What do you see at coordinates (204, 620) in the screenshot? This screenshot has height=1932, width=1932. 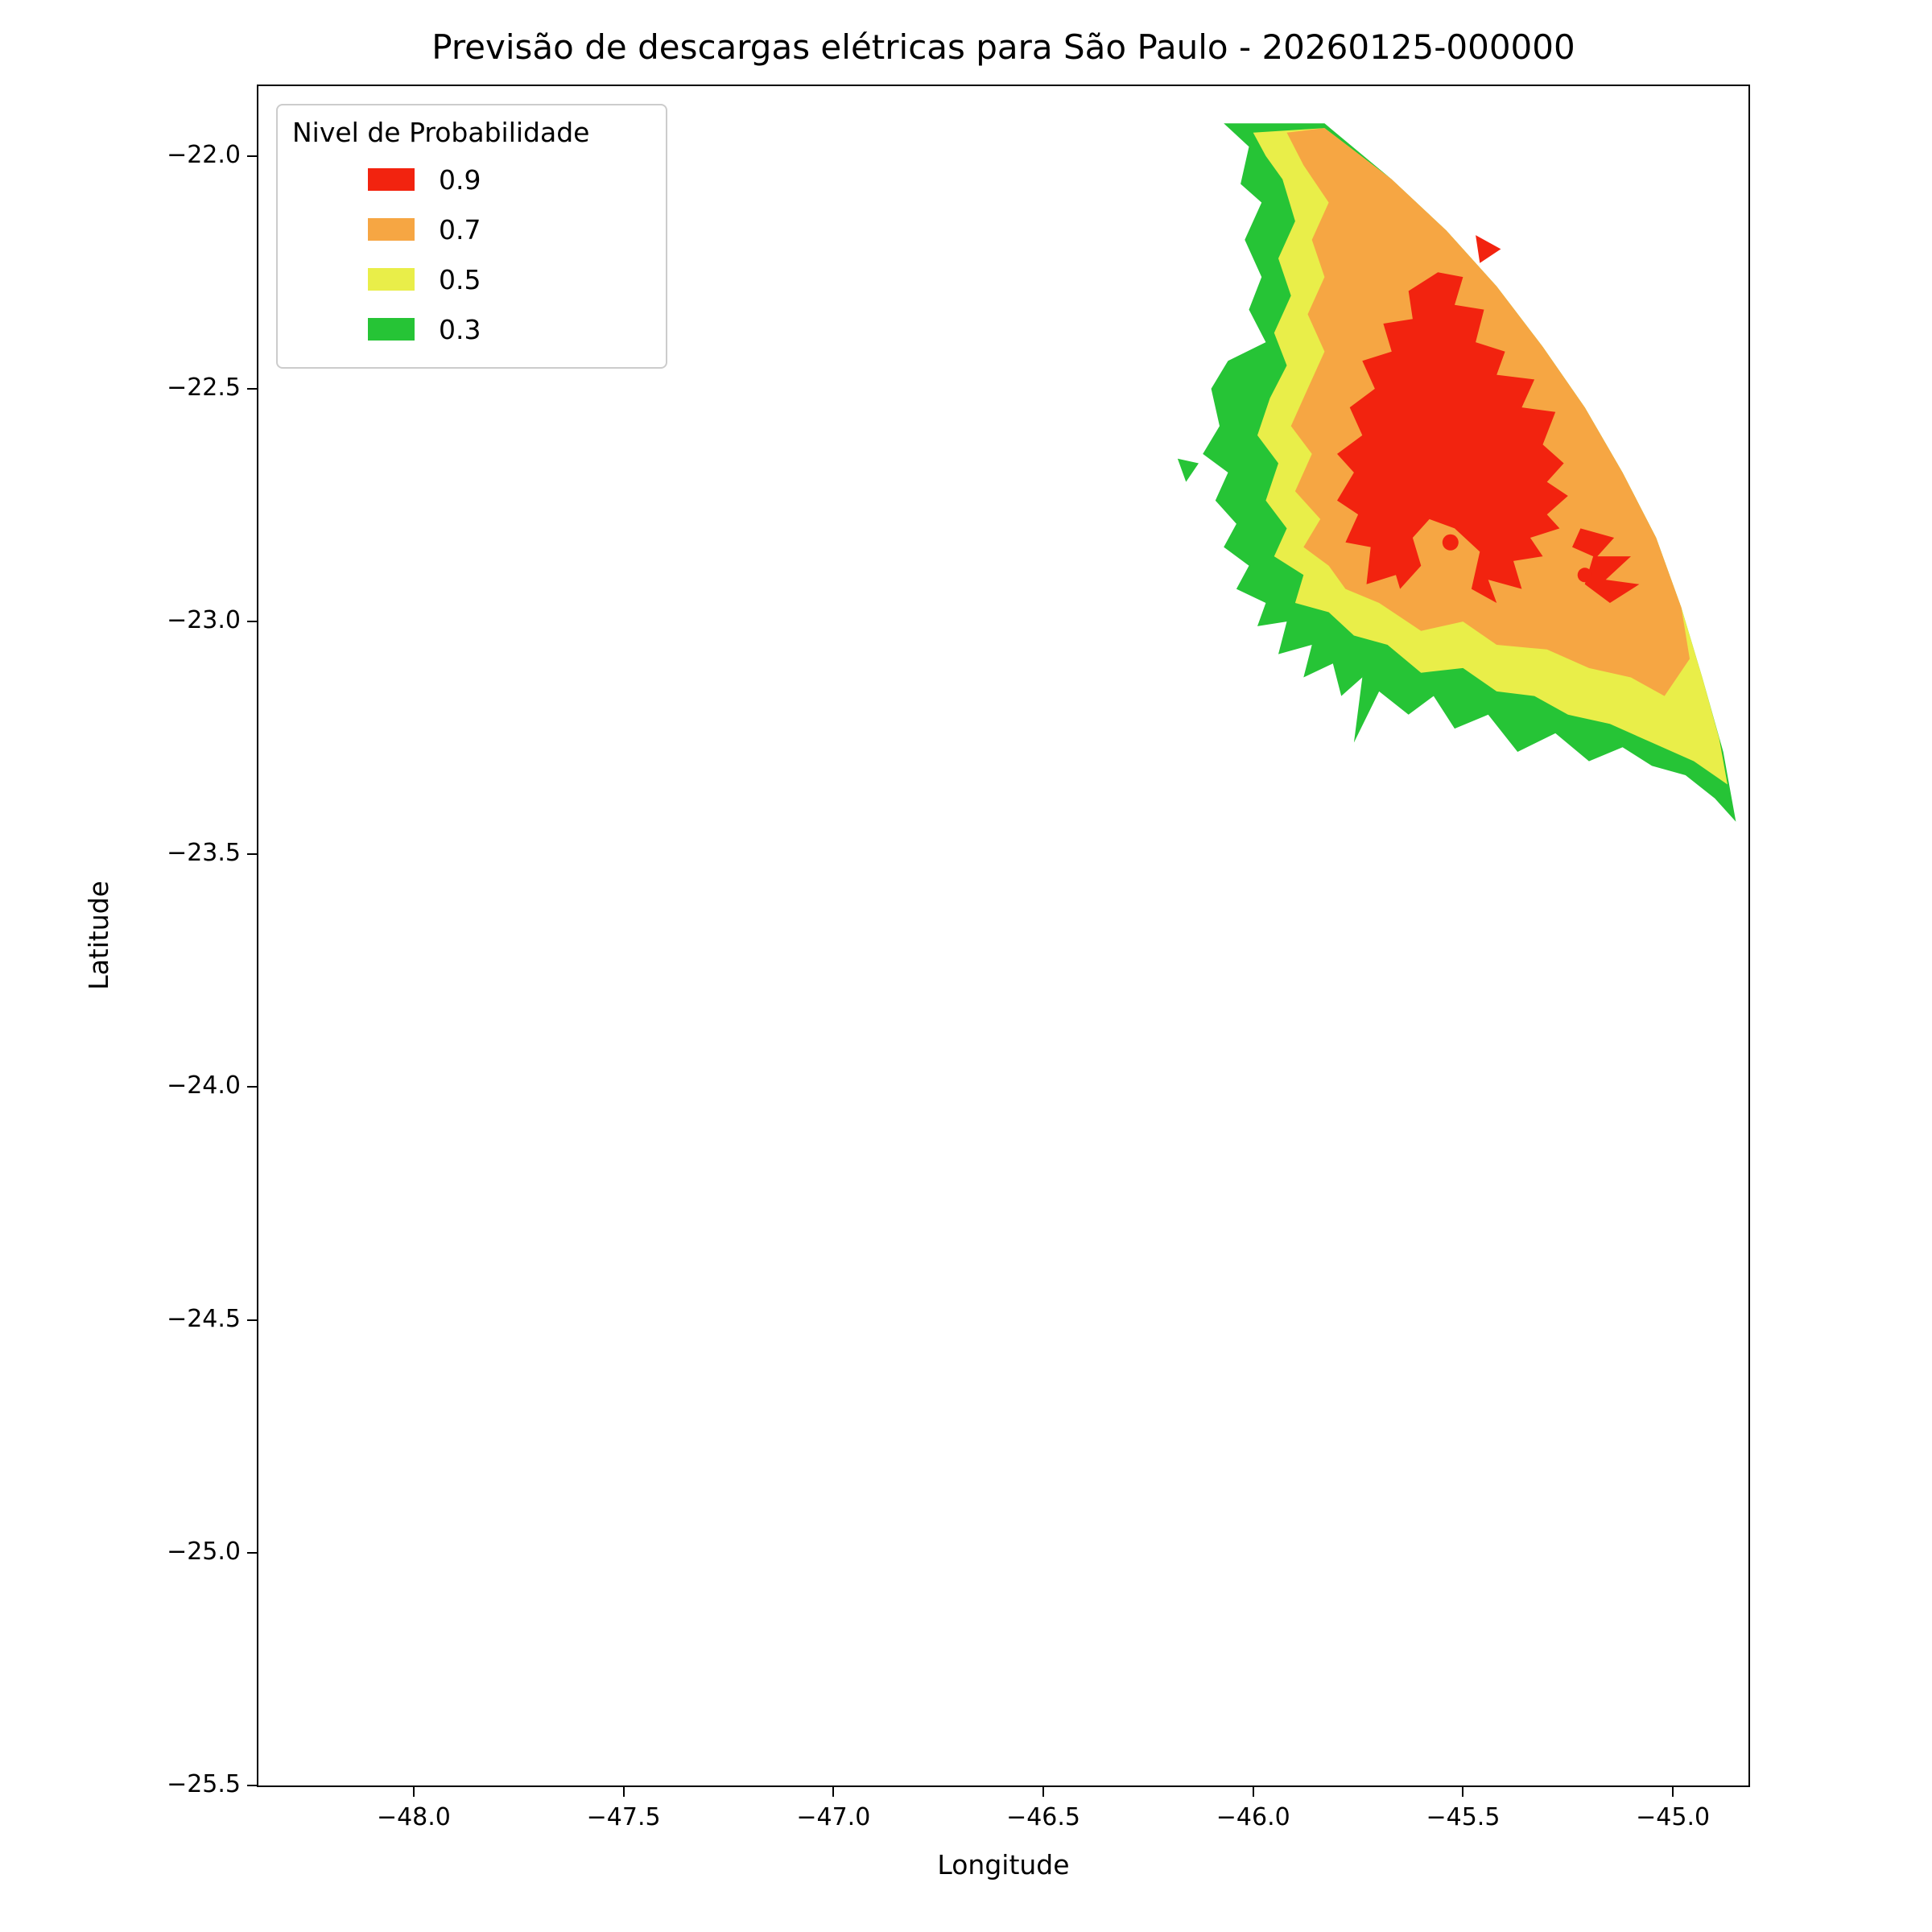 I see `y-tick-label: −23.0` at bounding box center [204, 620].